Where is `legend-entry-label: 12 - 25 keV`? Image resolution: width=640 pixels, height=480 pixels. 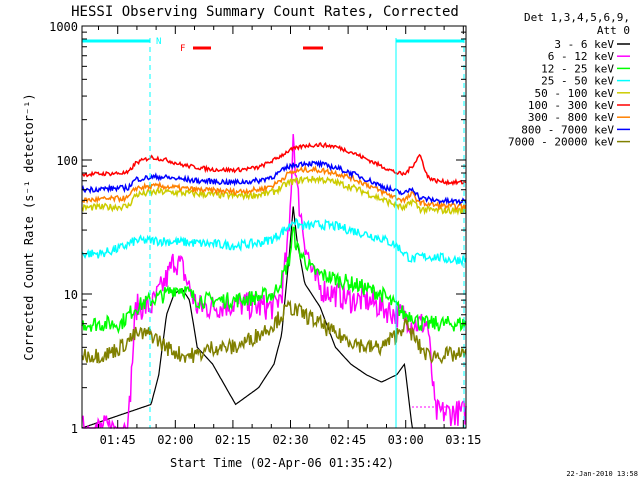 legend-entry-label: 12 - 25 keV is located at coordinates (577, 68).